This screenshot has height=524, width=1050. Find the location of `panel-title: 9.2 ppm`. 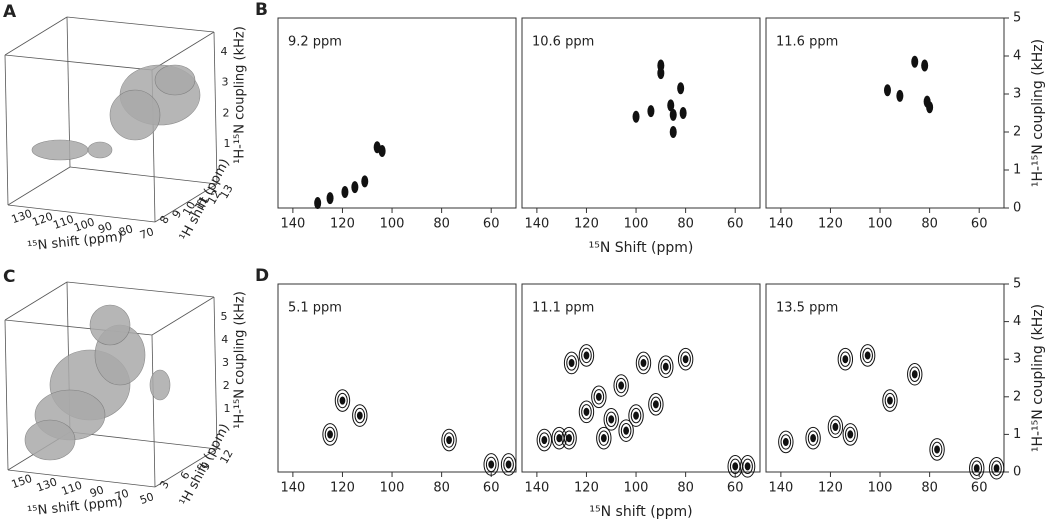

panel-title: 9.2 ppm is located at coordinates (315, 42).